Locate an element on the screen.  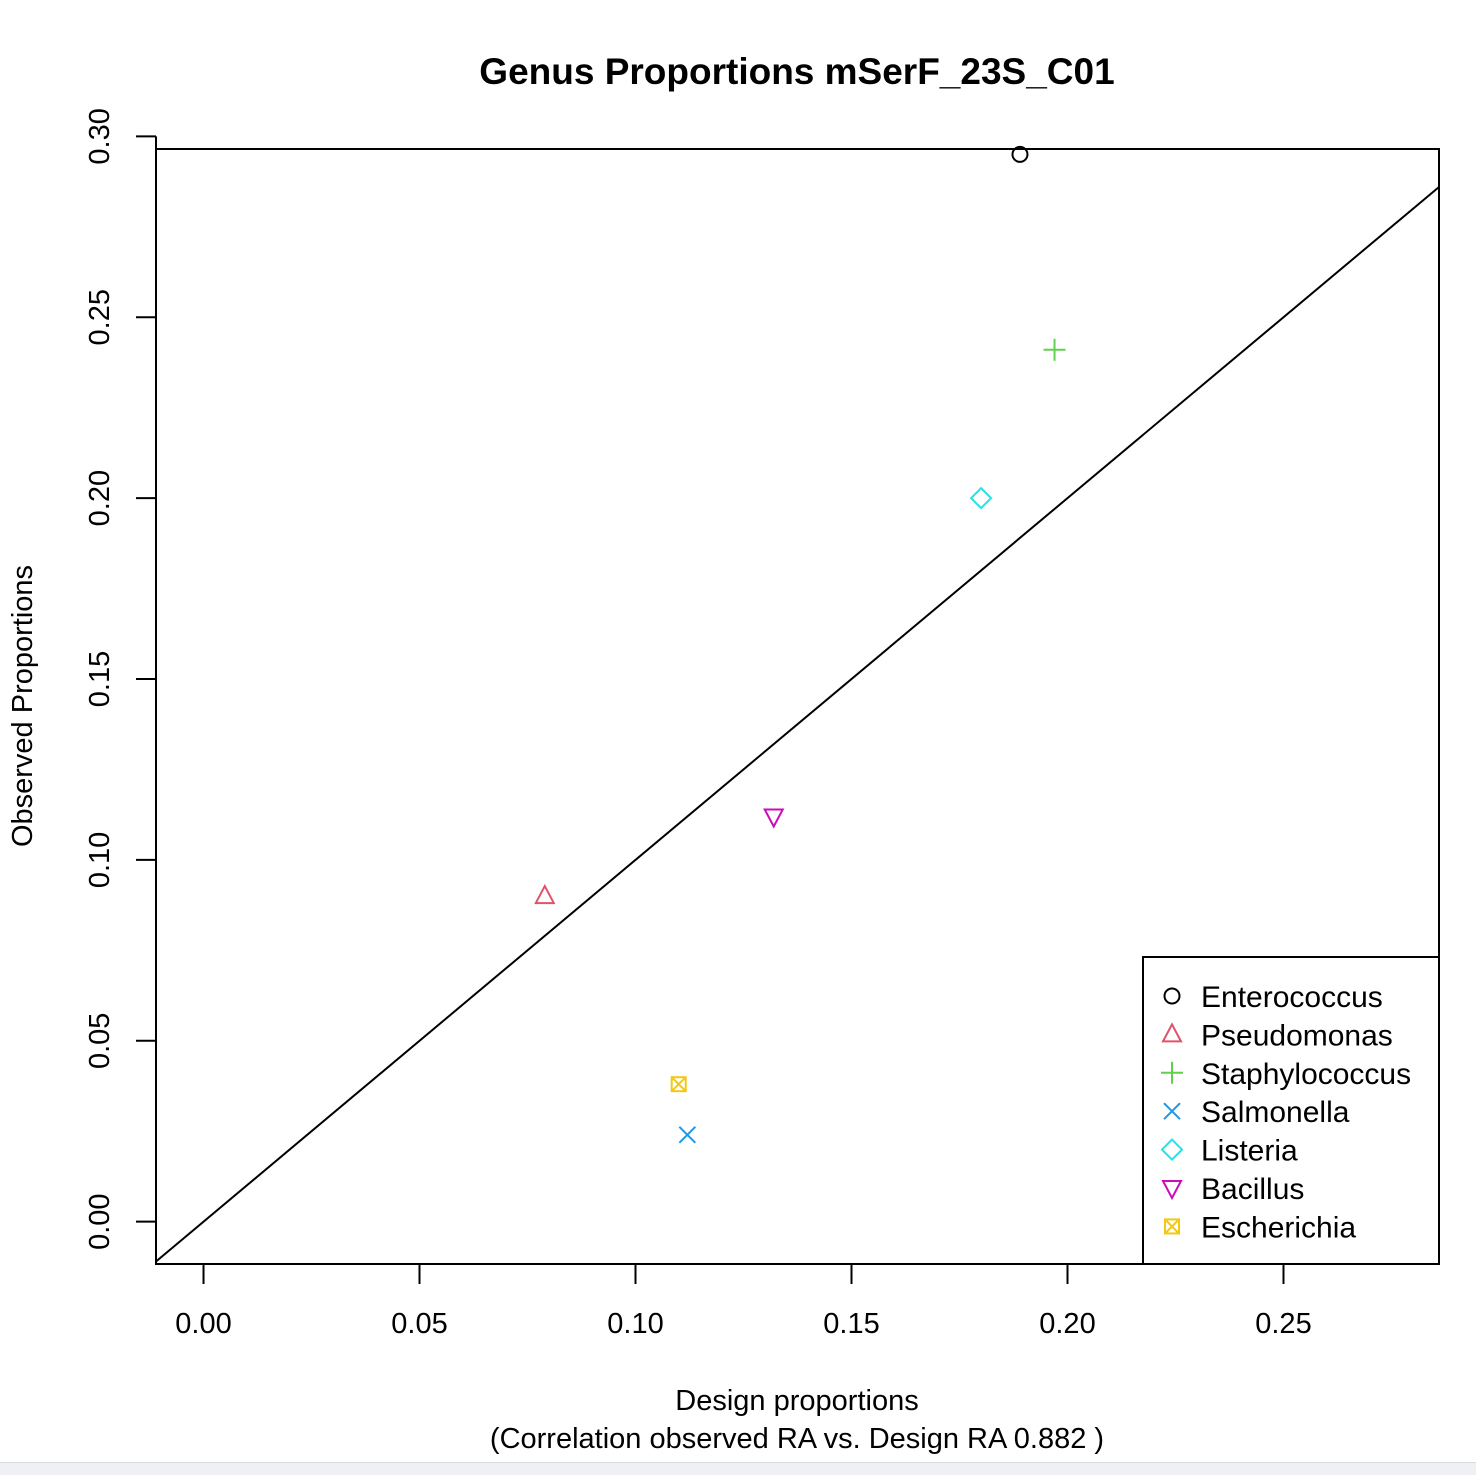
data-point-bacillus is located at coordinates (774, 818).